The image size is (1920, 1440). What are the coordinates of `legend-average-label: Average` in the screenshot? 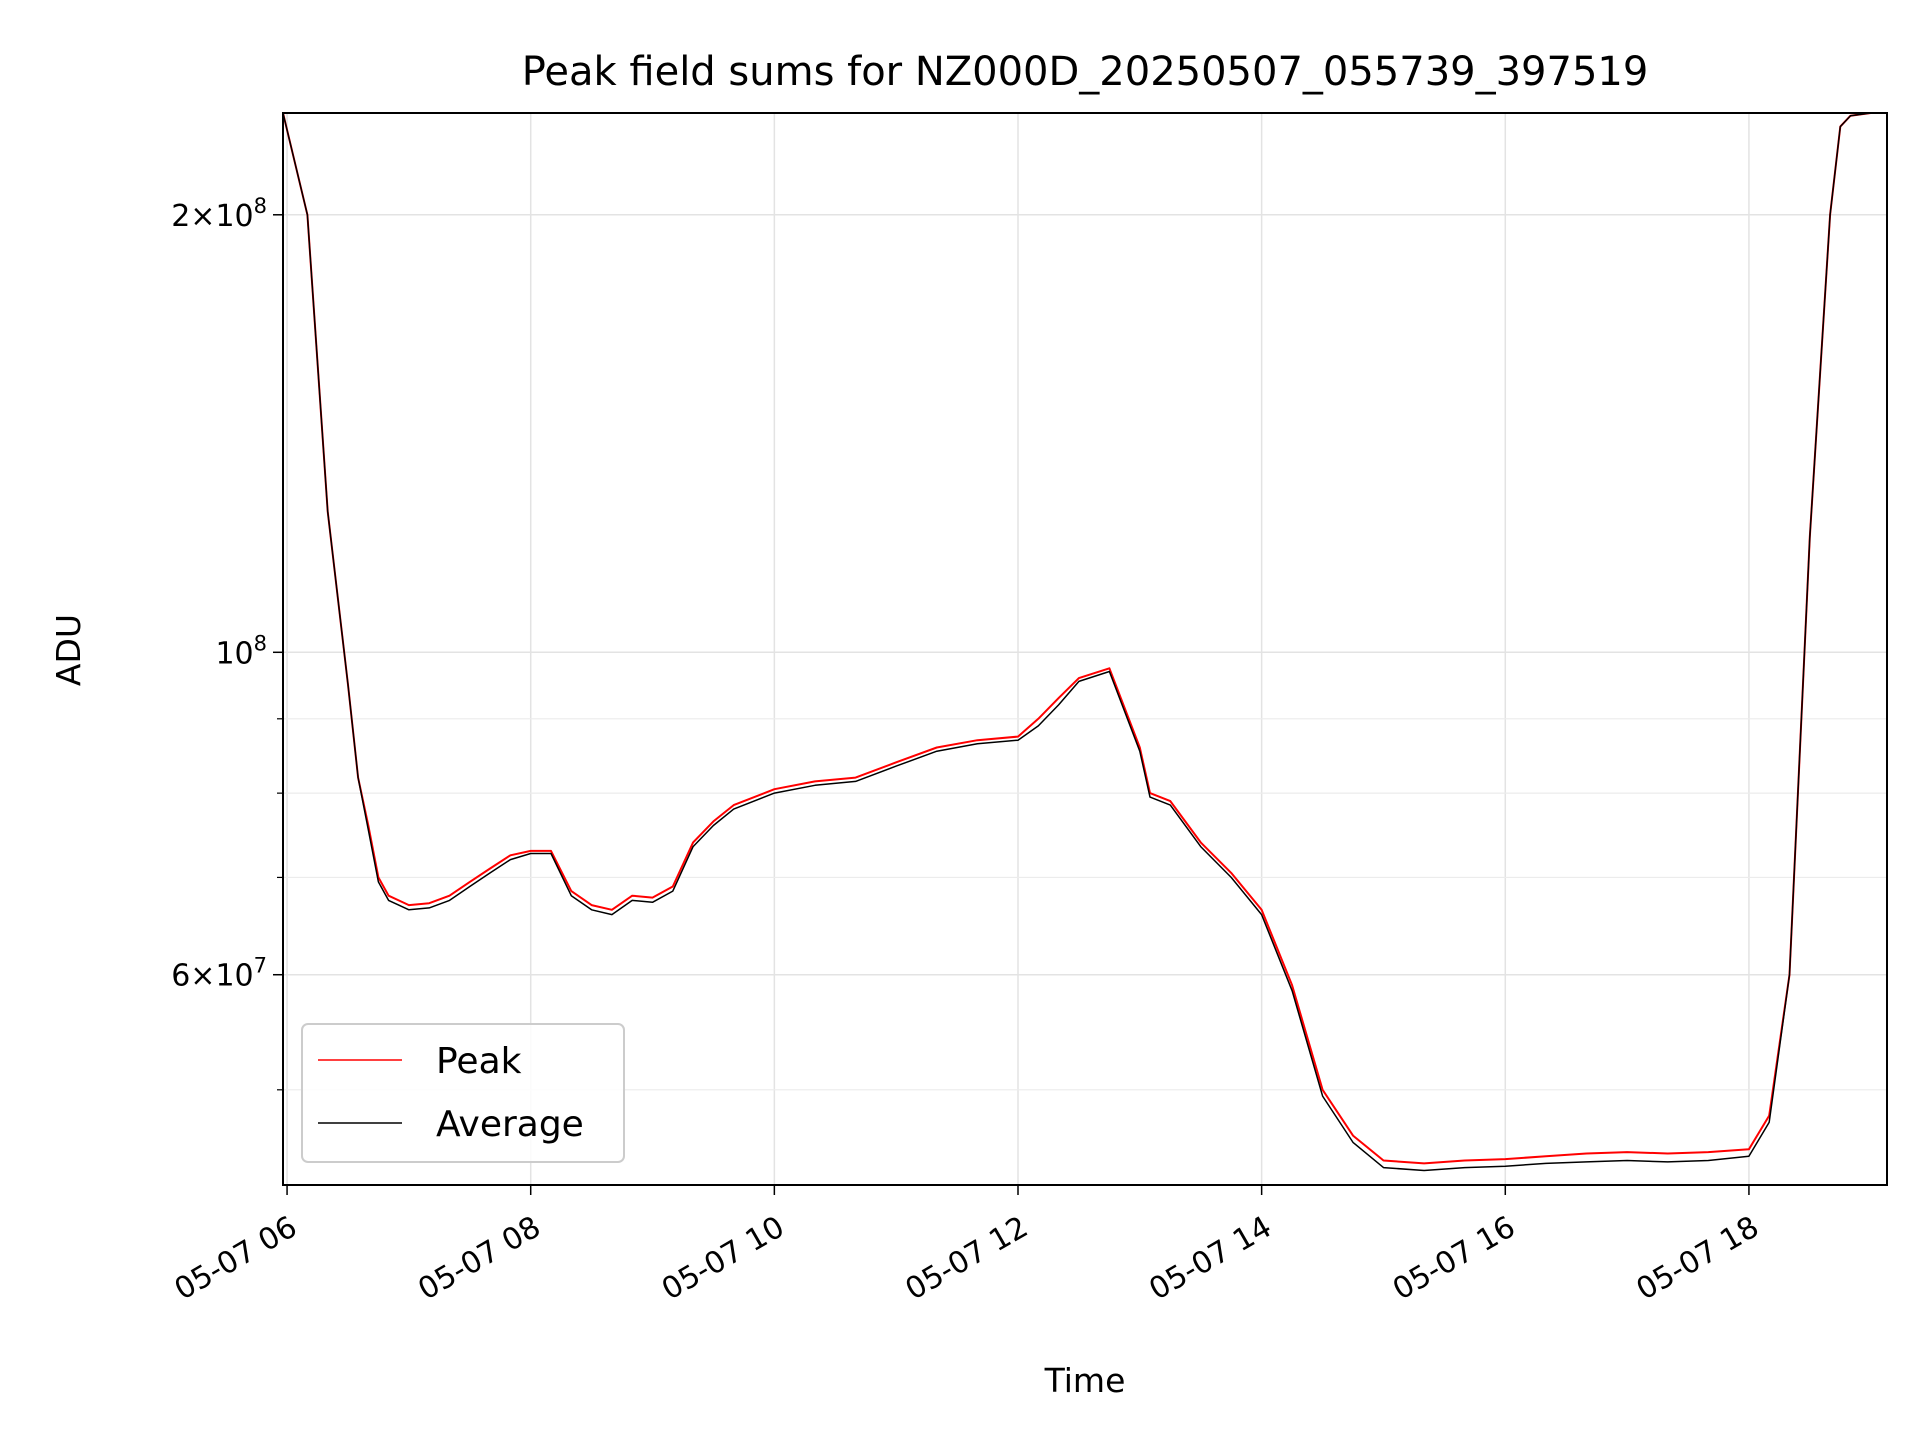 It's located at (510, 1124).